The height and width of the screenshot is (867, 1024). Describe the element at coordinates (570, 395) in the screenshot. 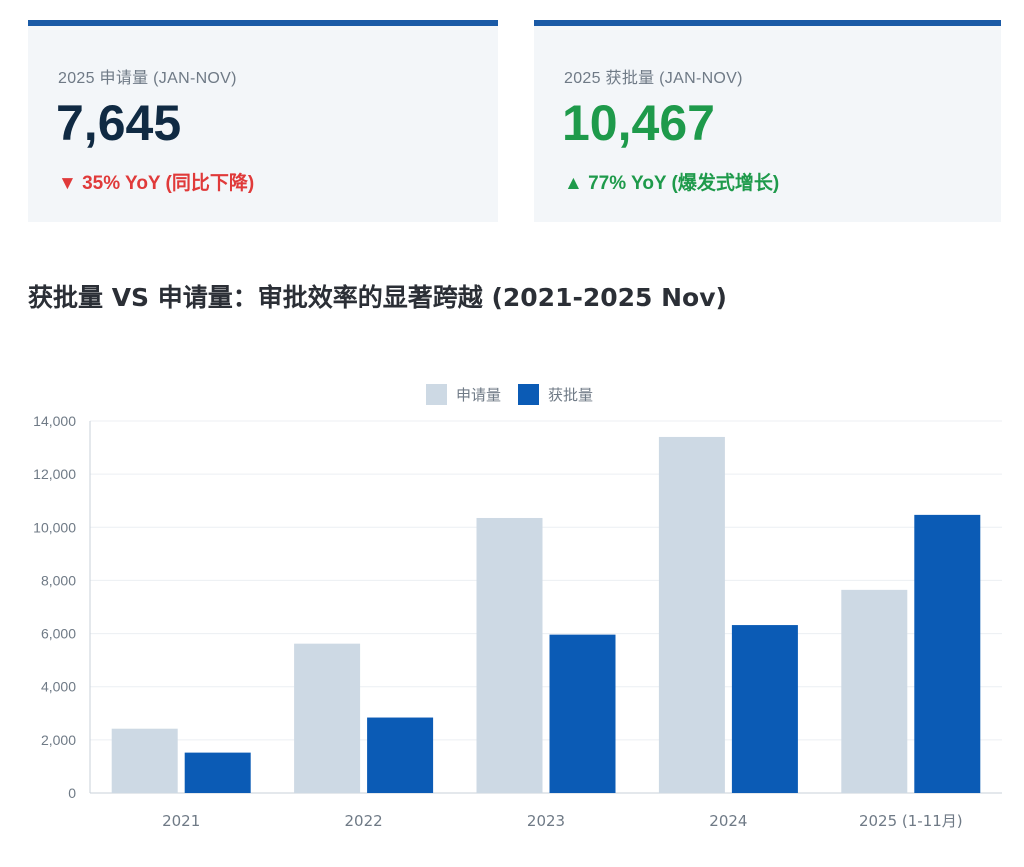

I see `legend-label-approvals: 获批量` at that location.